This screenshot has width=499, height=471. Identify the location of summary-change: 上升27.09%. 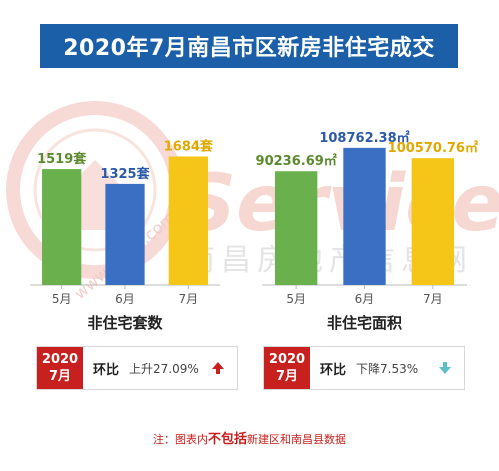
(164, 368).